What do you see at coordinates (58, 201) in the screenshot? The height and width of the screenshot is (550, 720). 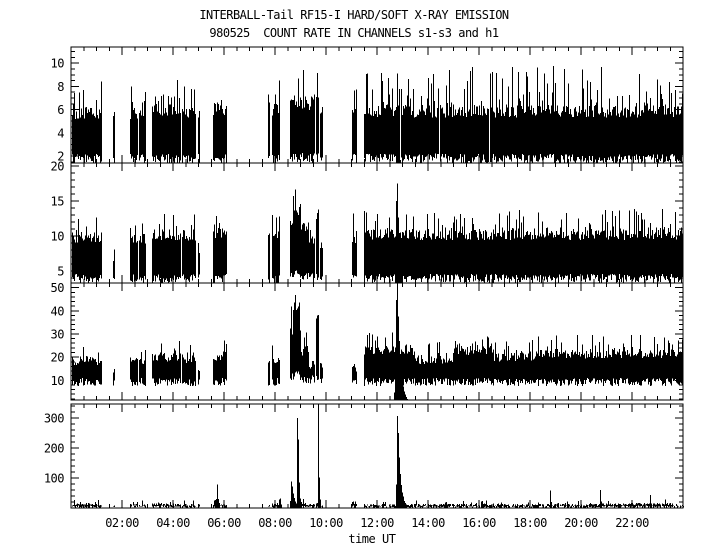 I see `y-tick-label: 15` at bounding box center [58, 201].